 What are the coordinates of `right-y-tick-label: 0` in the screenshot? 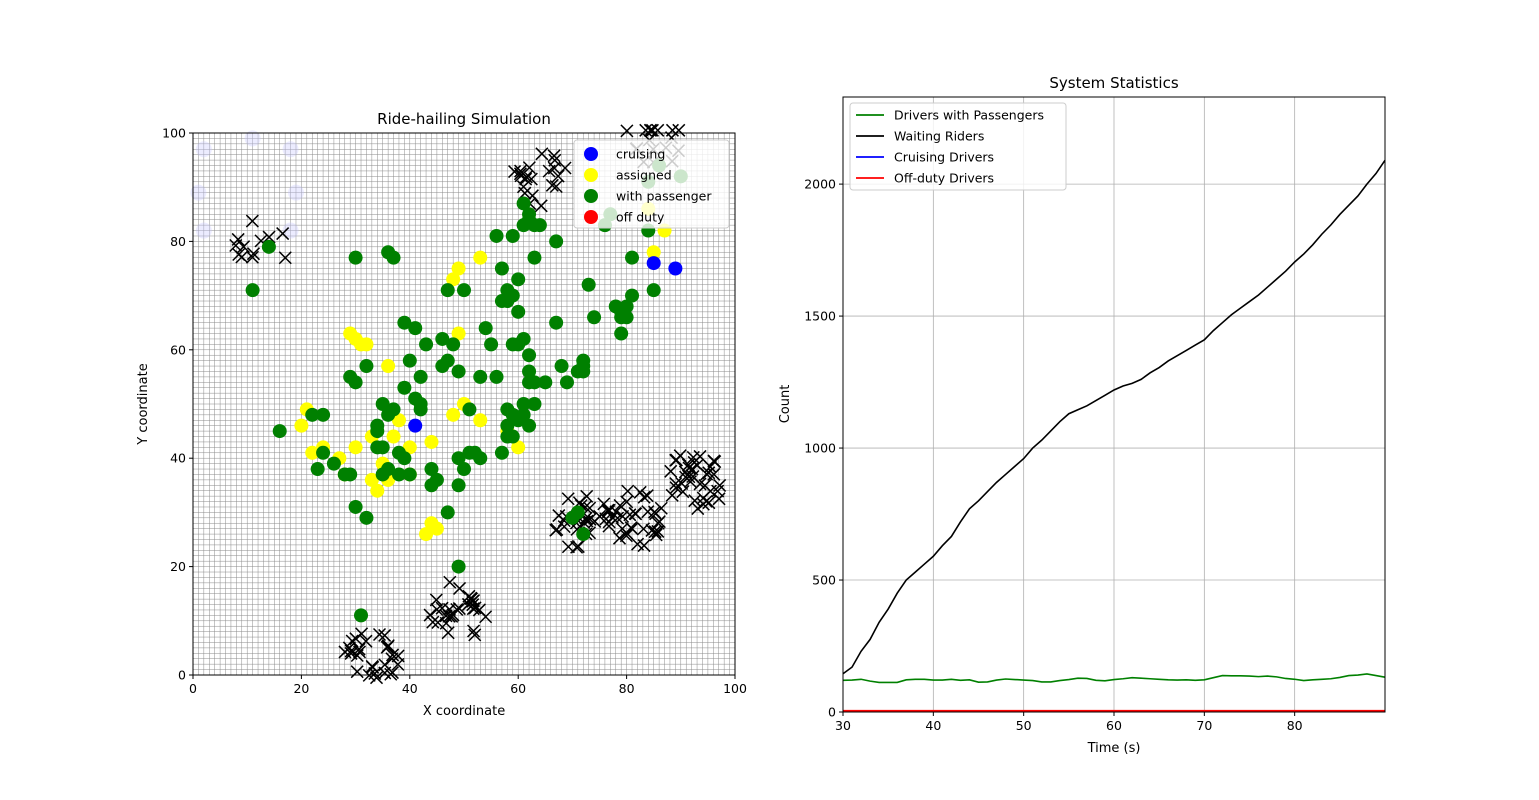 It's located at (832, 712).